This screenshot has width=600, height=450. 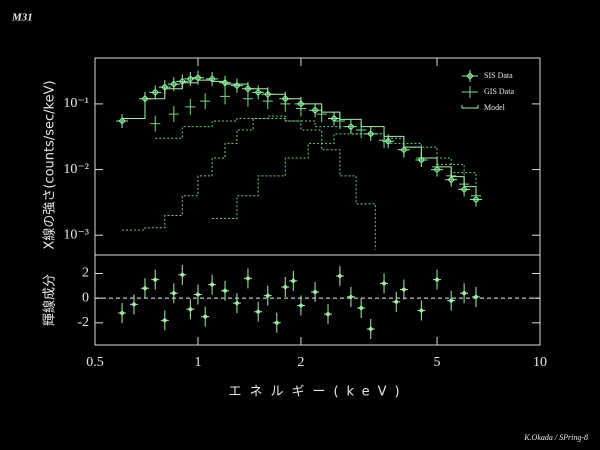 What do you see at coordinates (22, 18) in the screenshot?
I see `page-title: M31` at bounding box center [22, 18].